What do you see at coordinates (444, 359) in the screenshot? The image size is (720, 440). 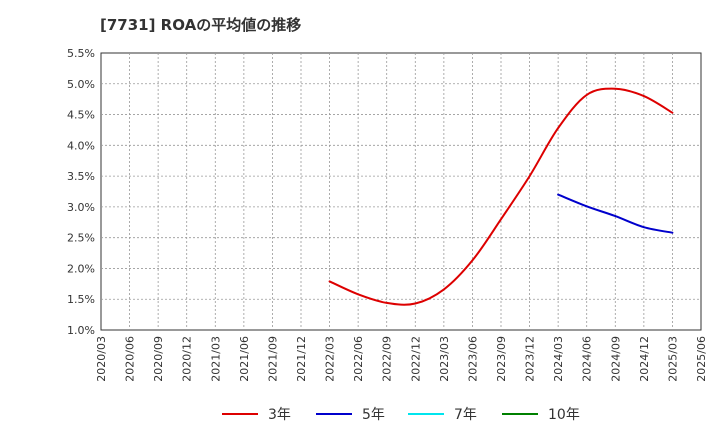 I see `x-tick-label: 2023/03` at bounding box center [444, 359].